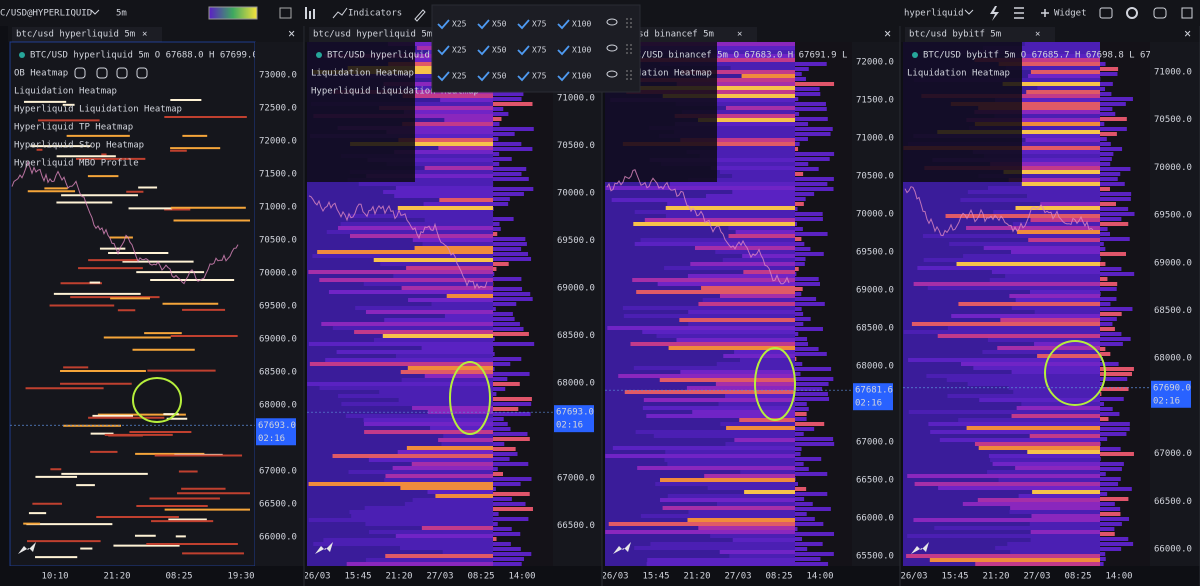 This screenshot has width=1200, height=586. Describe the element at coordinates (955, 35) in the screenshot. I see `tab-label: btc/usd bybitf 5m` at that location.